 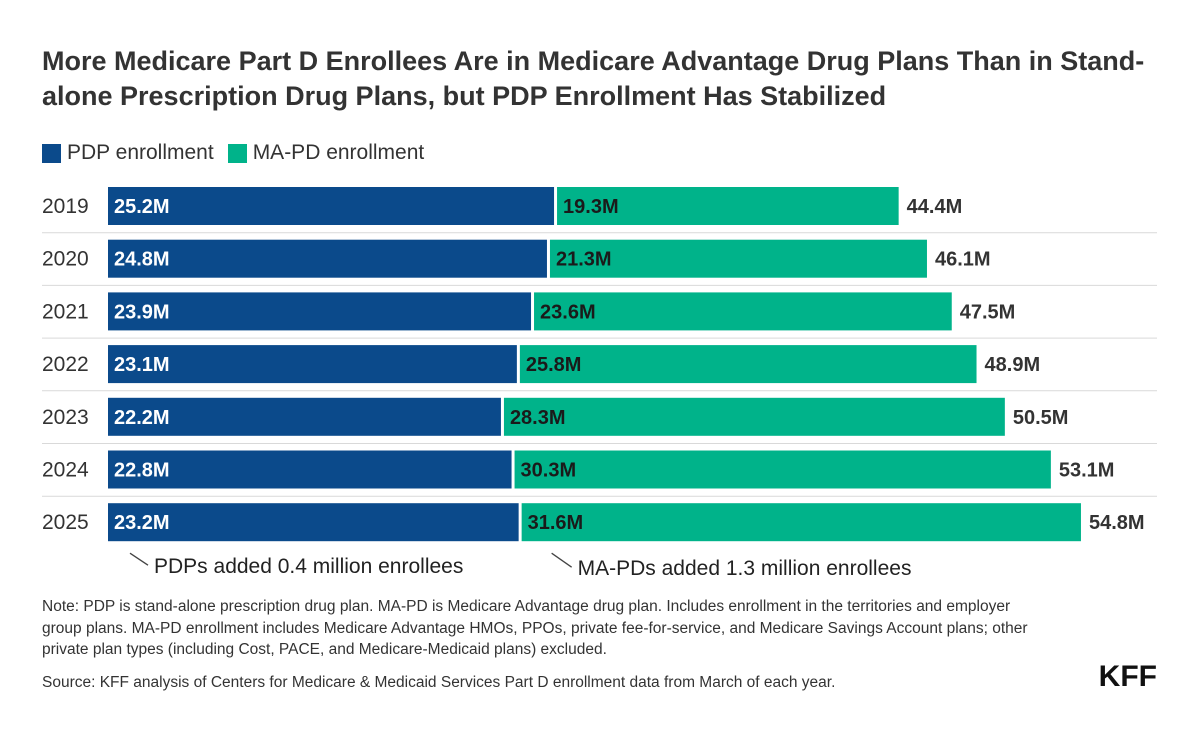 I want to click on annotation-pdp: PDPs added 0.4 million enrollees, so click(x=308, y=566).